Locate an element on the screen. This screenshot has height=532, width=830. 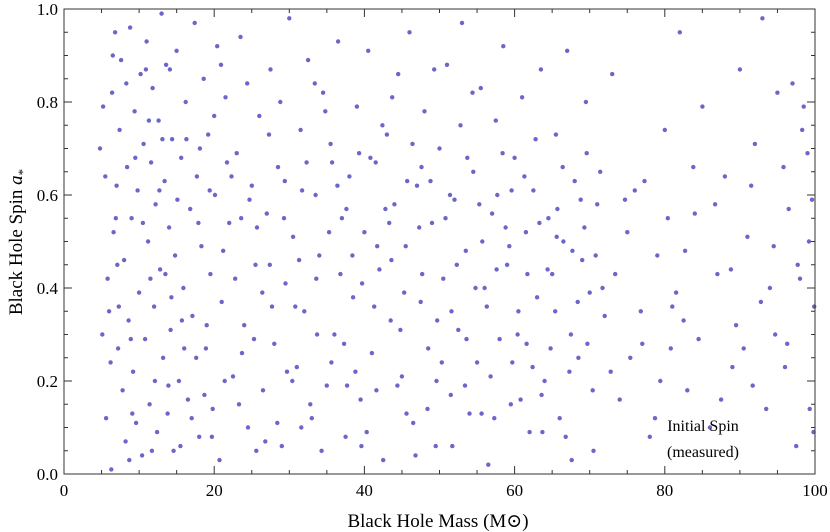
y-tick-label: 0.2 is located at coordinates (47, 381).